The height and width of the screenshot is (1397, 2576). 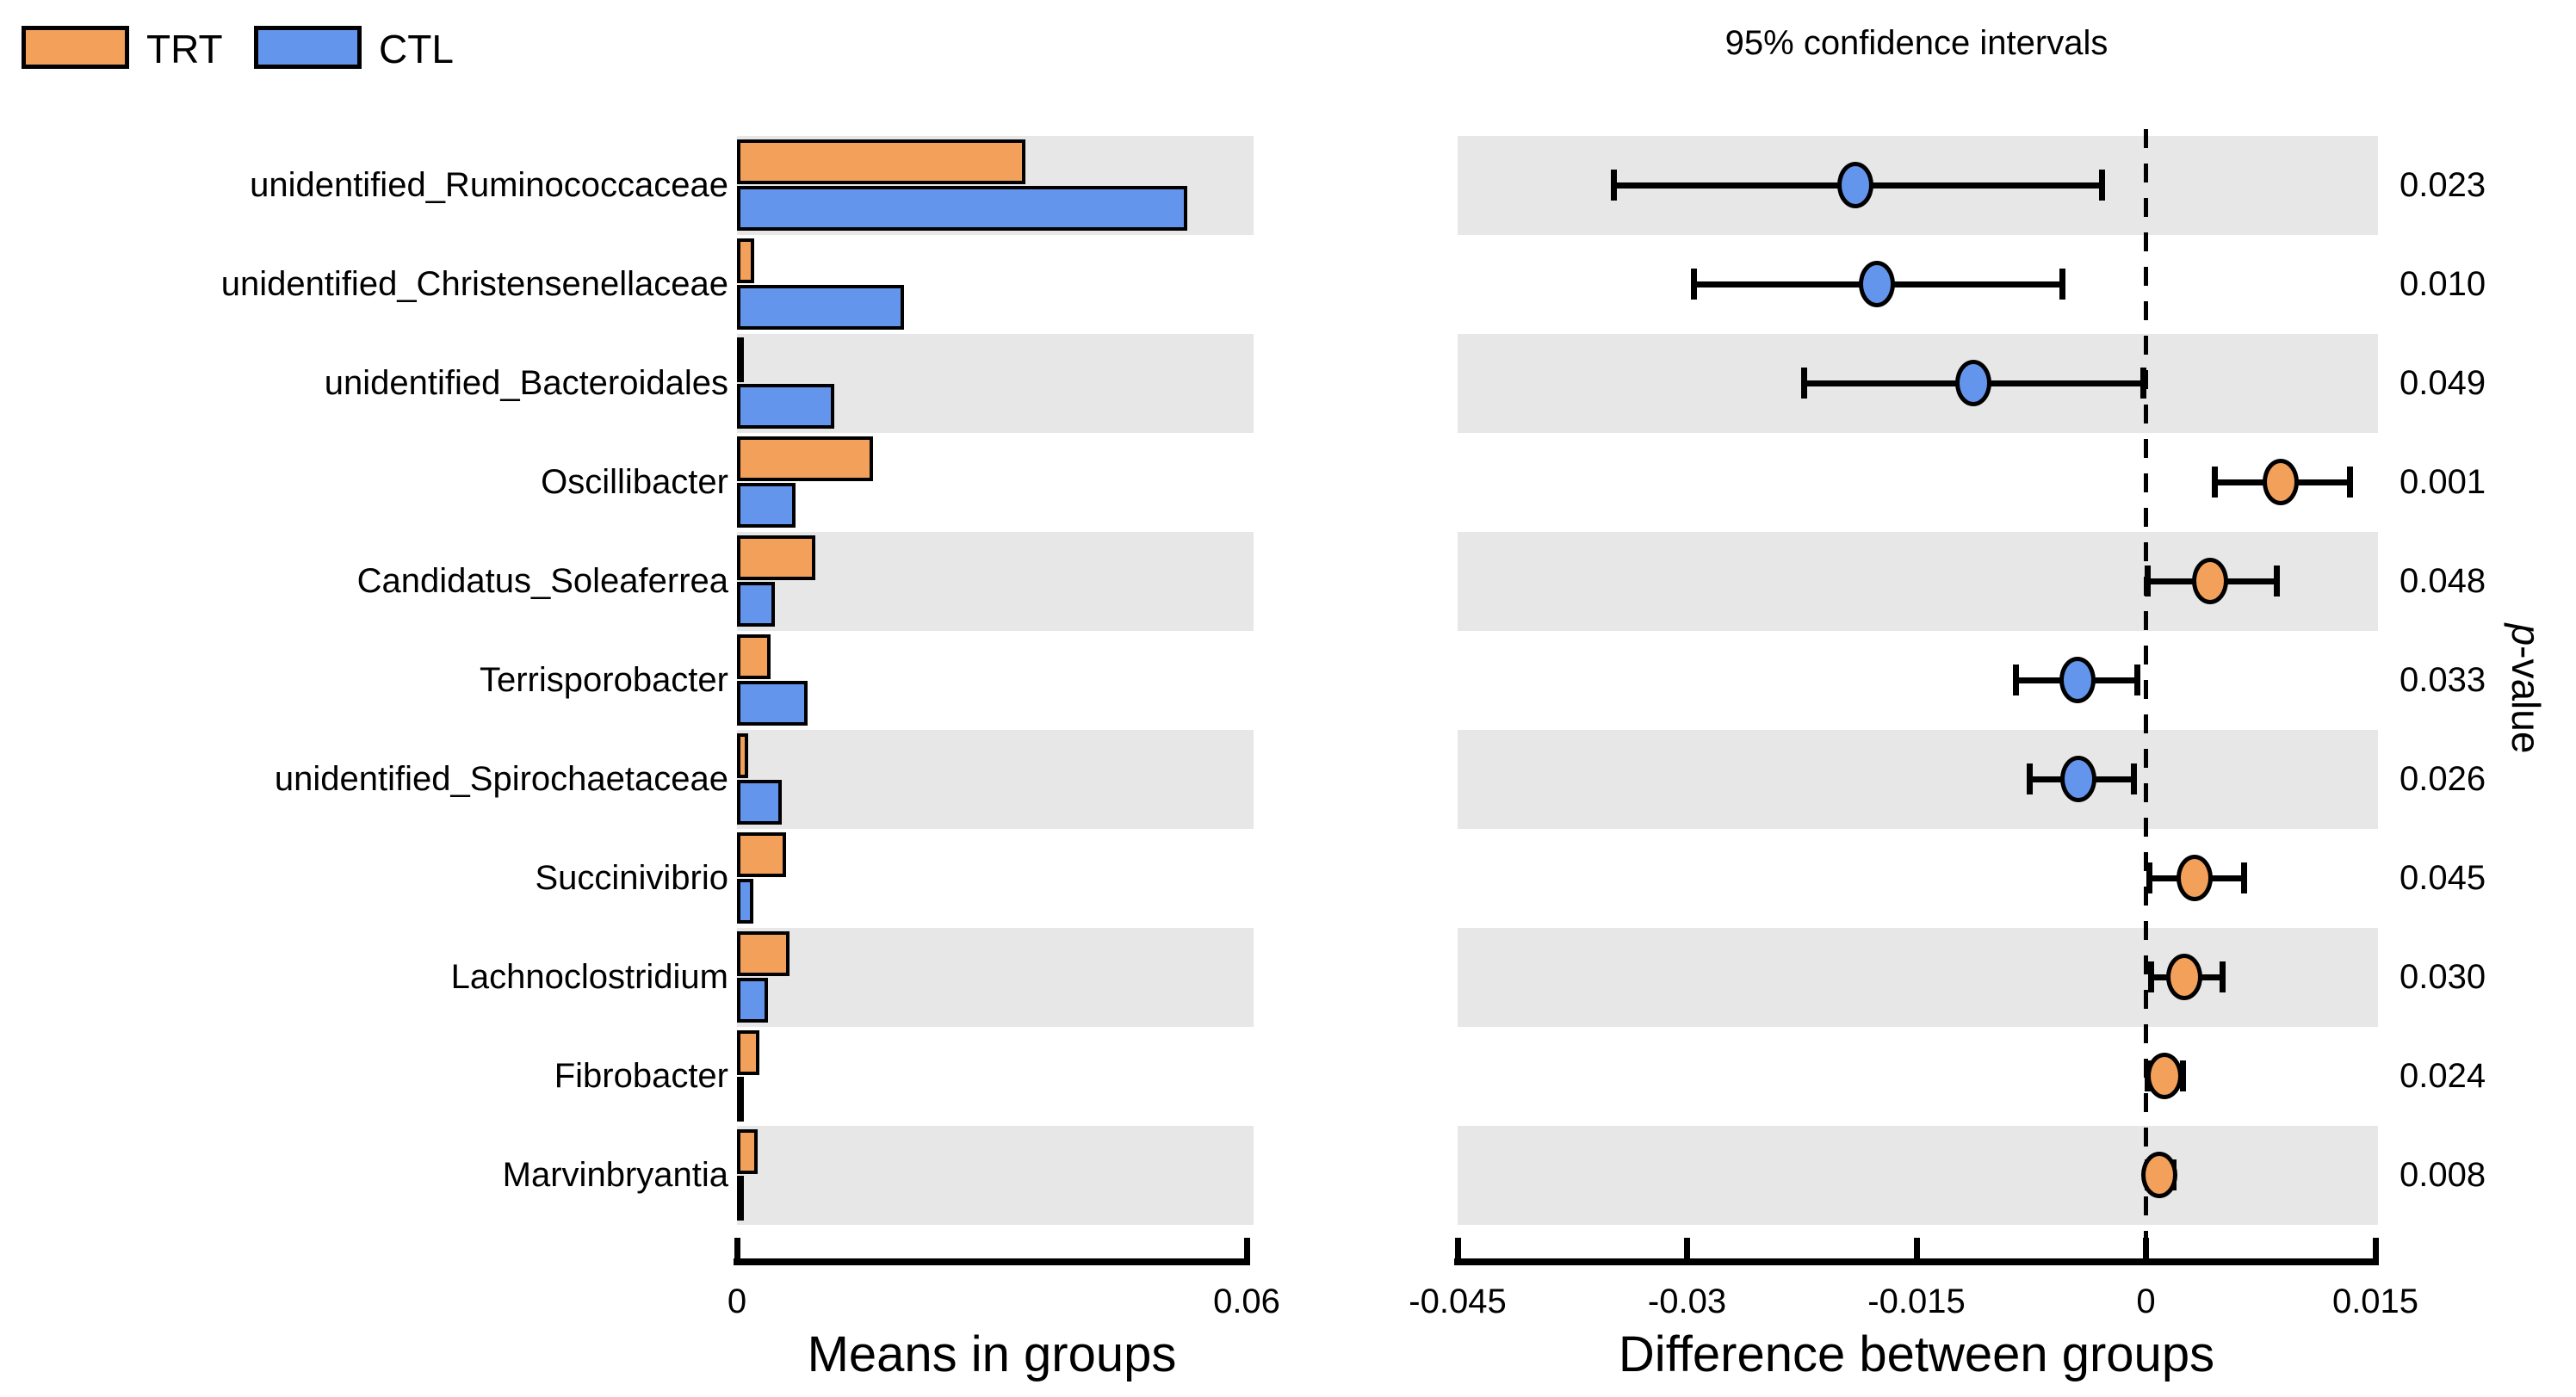 What do you see at coordinates (501, 779) in the screenshot?
I see `category-label: unidentified_Spirochaetaceae` at bounding box center [501, 779].